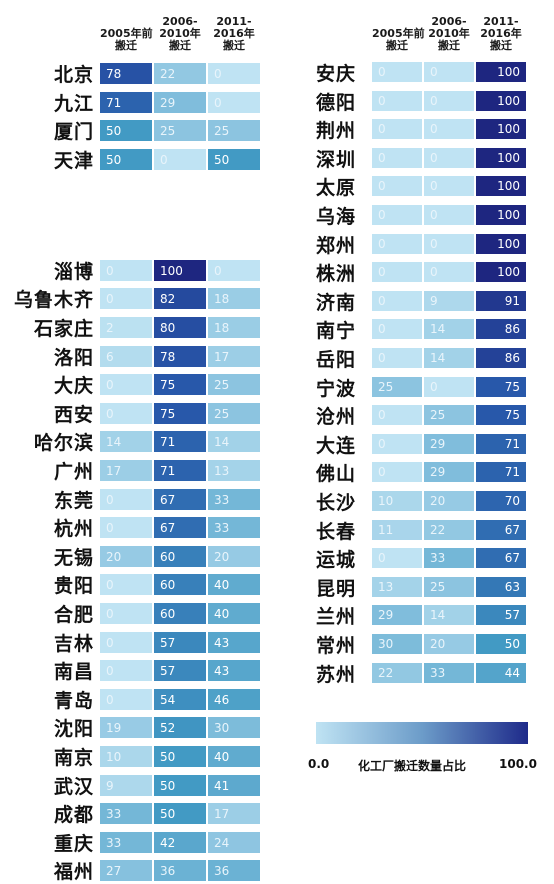  Describe the element at coordinates (335, 474) in the screenshot. I see `right-city-label-14: 佛山` at that location.